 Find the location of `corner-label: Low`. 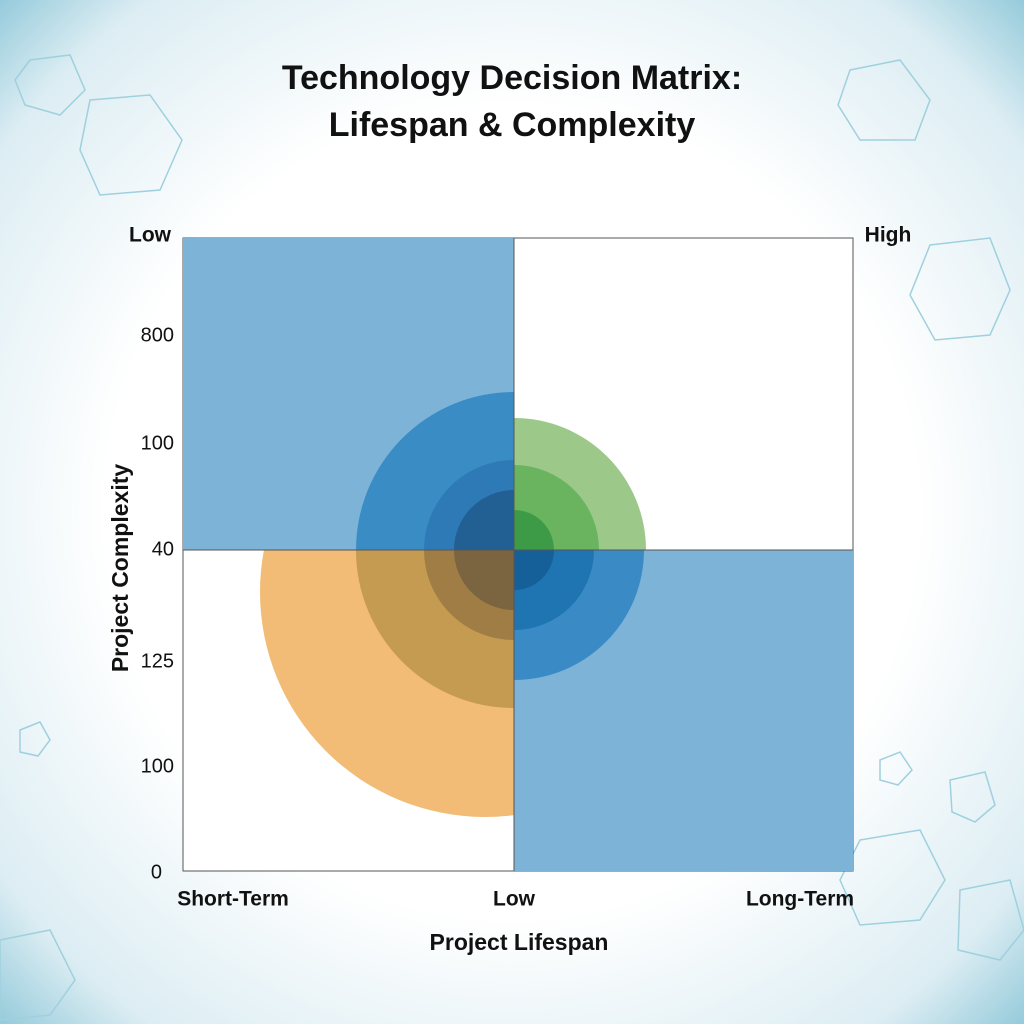

corner-label: Low is located at coordinates (150, 235).